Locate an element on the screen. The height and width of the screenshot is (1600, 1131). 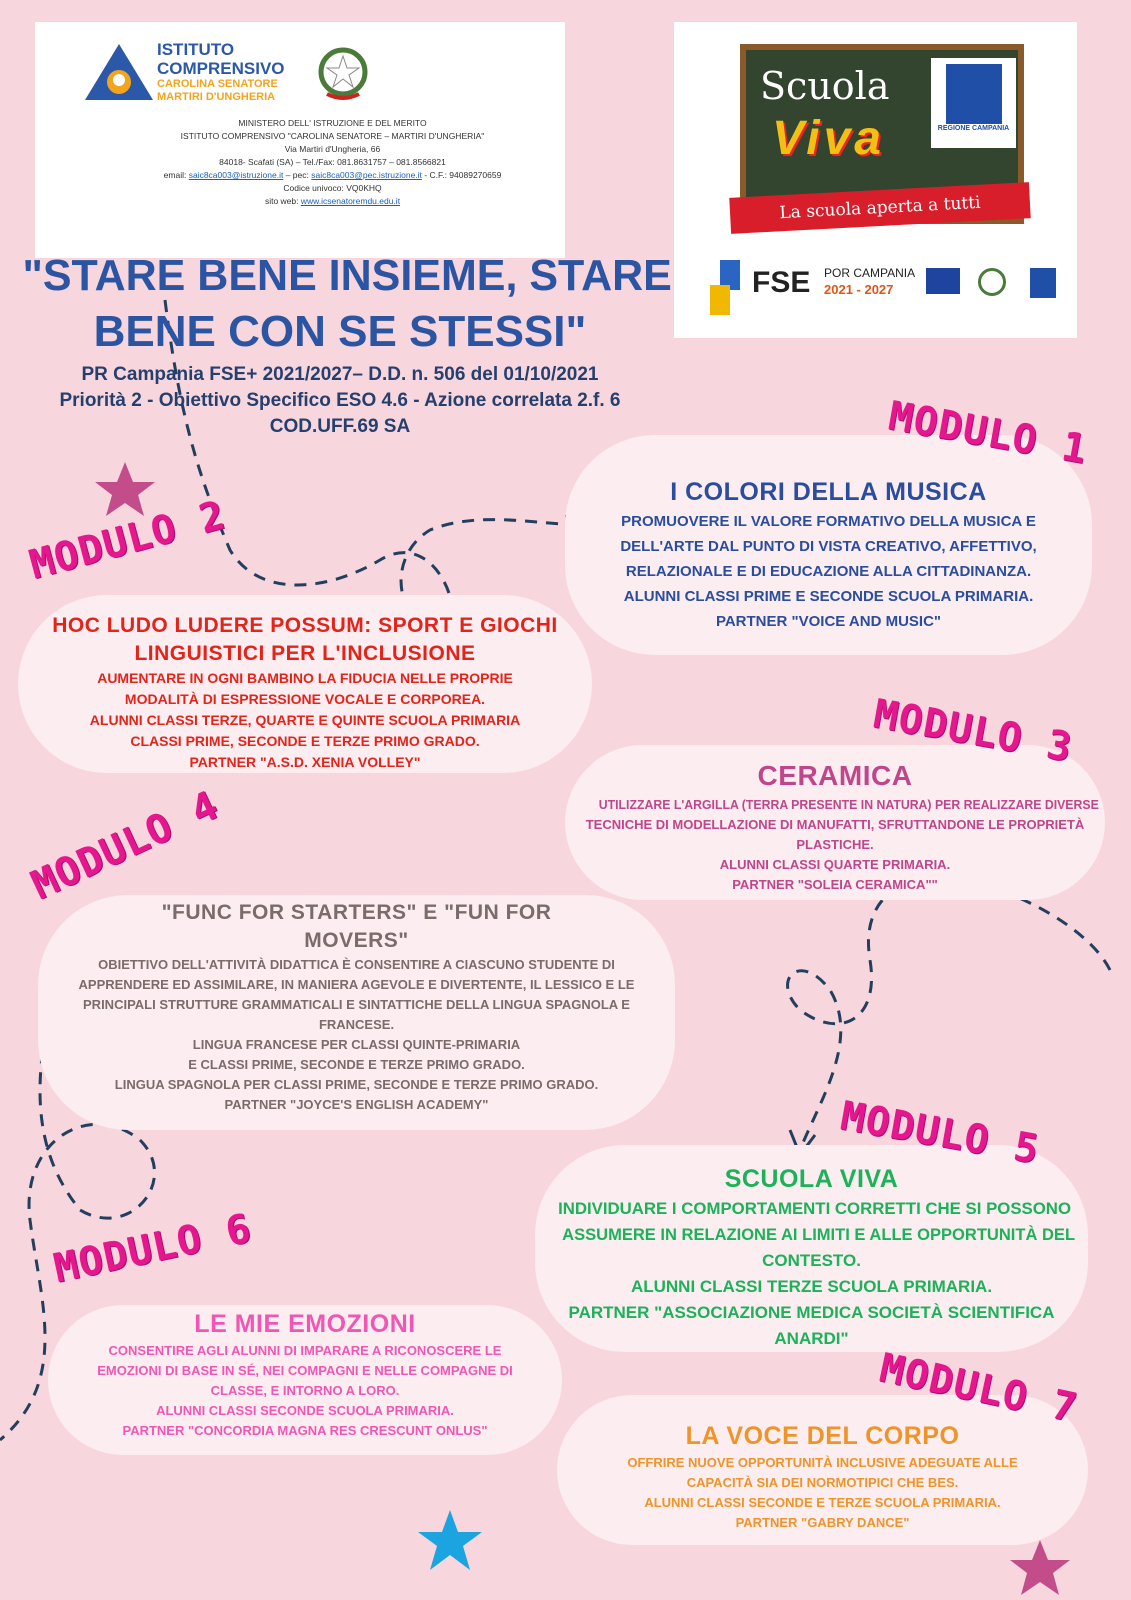
logo-line: MARTIRI D'UNGHERIA is located at coordinates (216, 97).